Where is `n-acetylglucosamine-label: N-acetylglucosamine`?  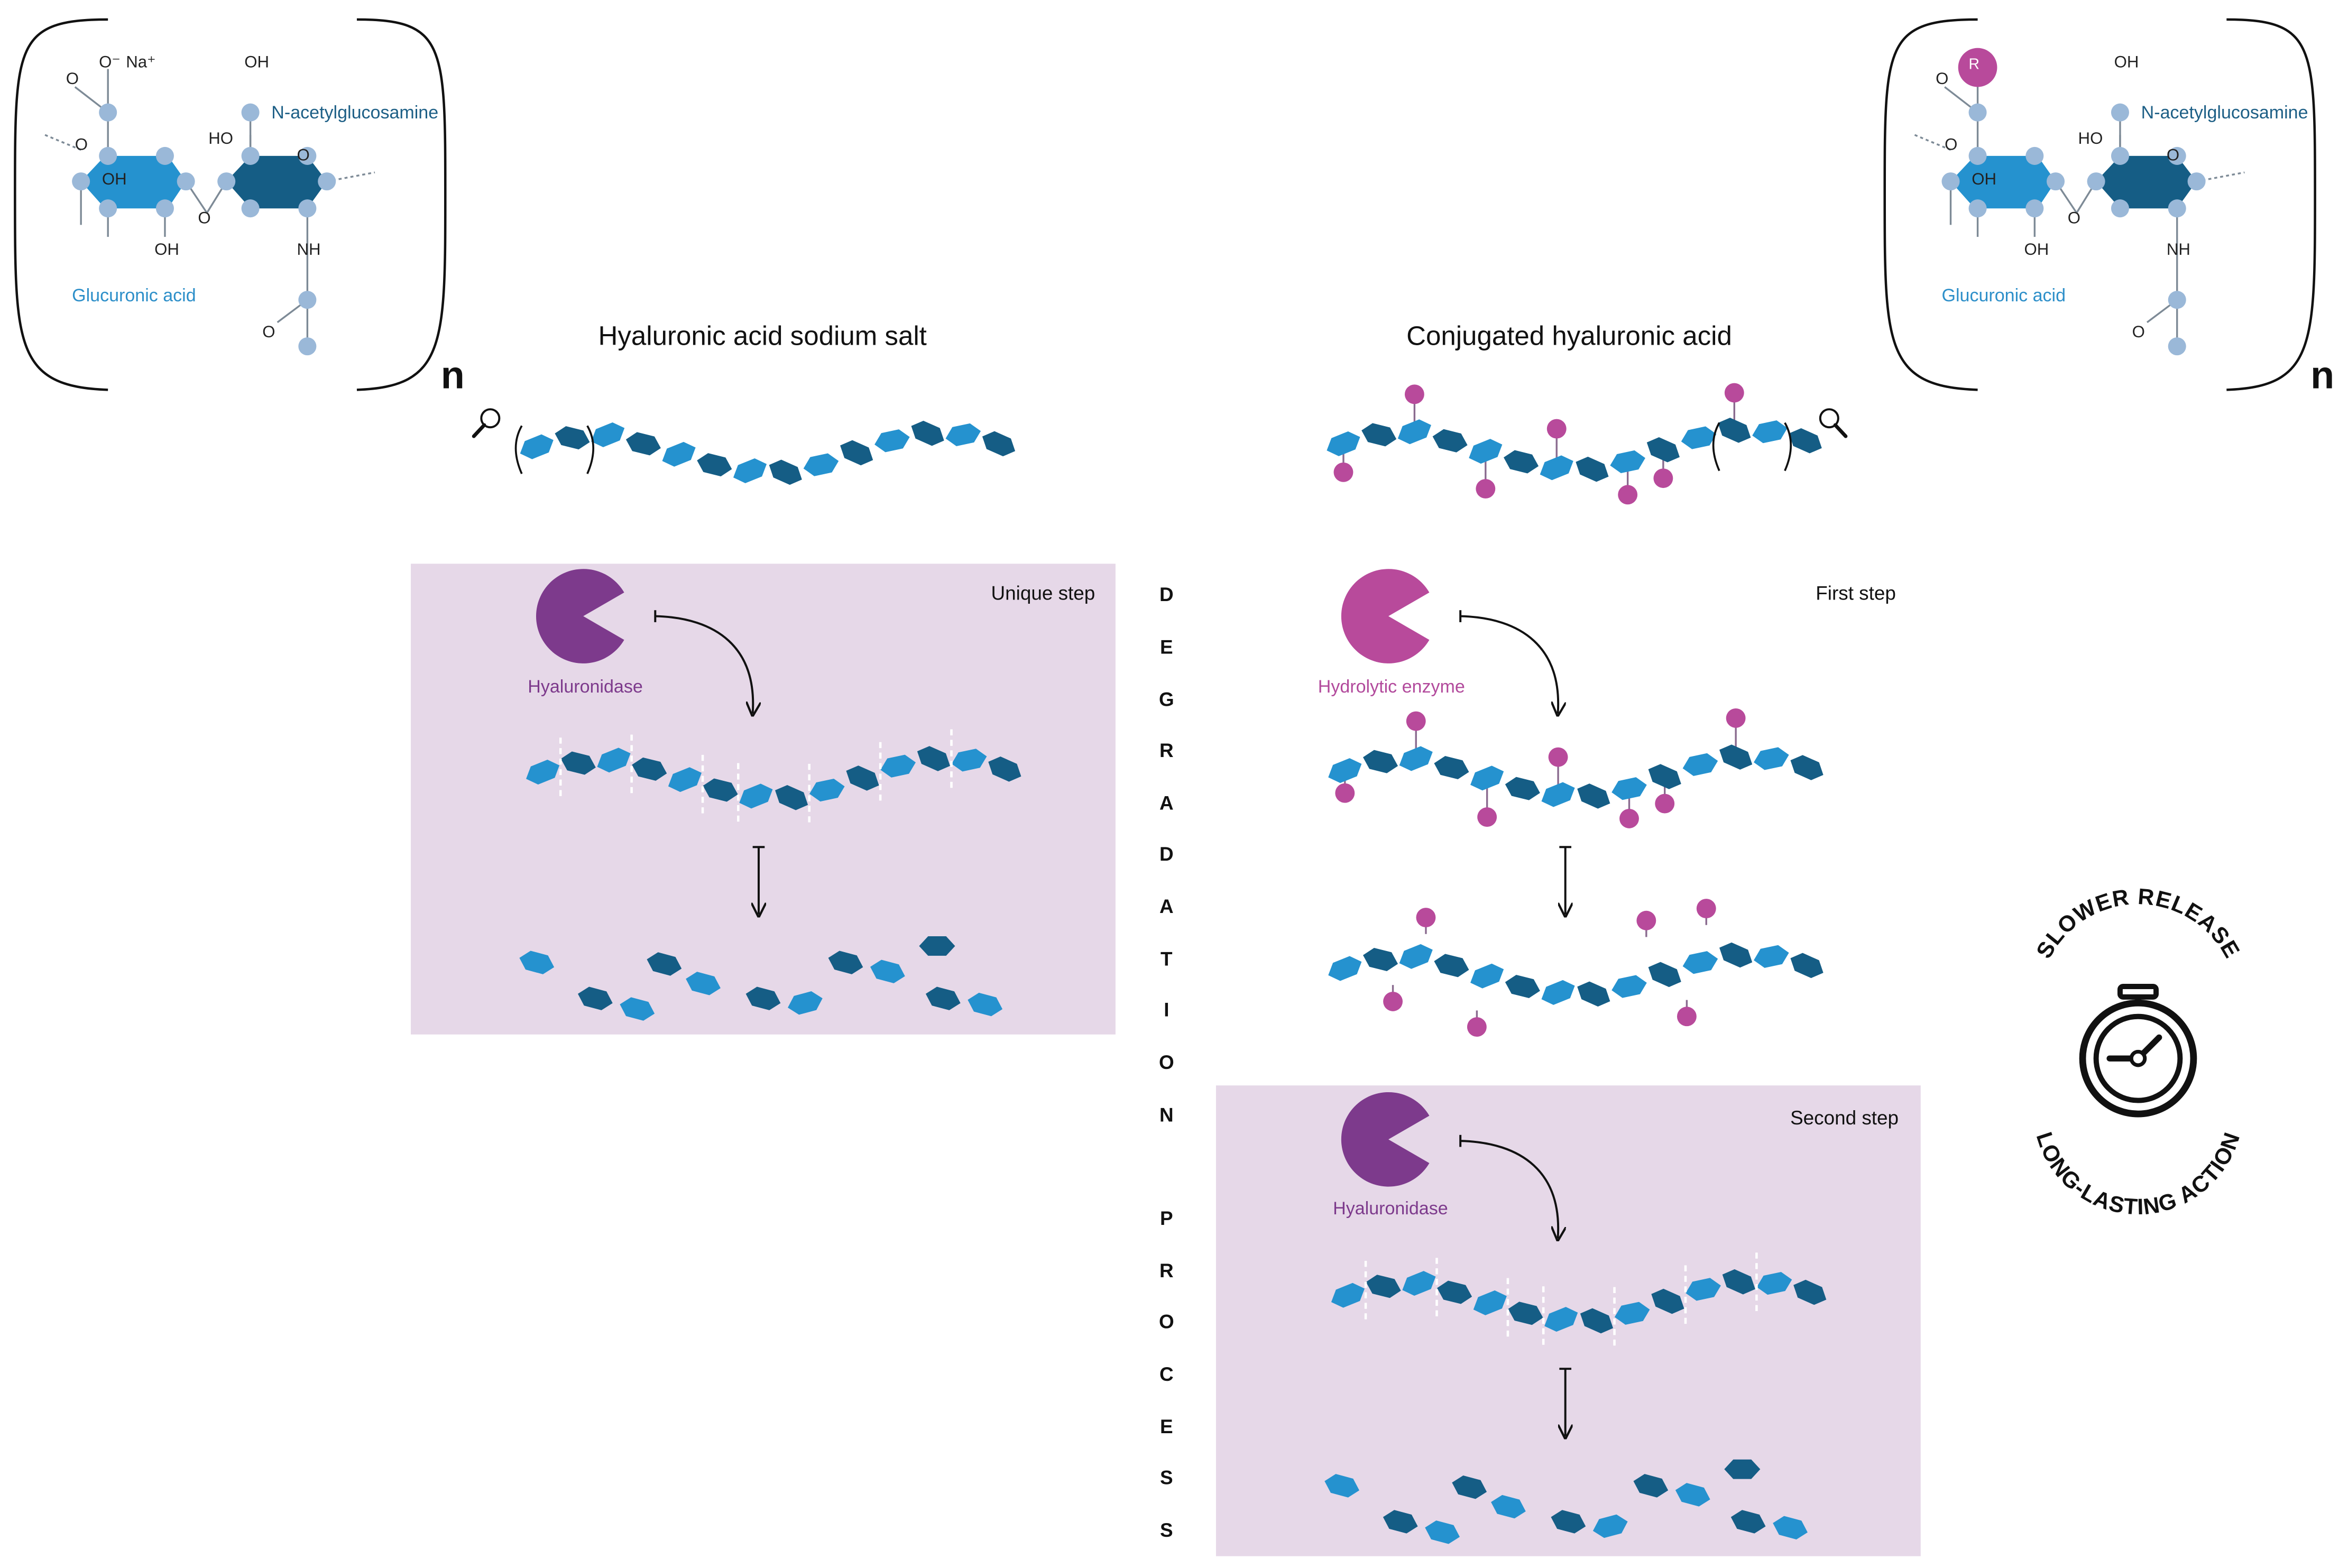 n-acetylglucosamine-label: N-acetylglucosamine is located at coordinates (2224, 112).